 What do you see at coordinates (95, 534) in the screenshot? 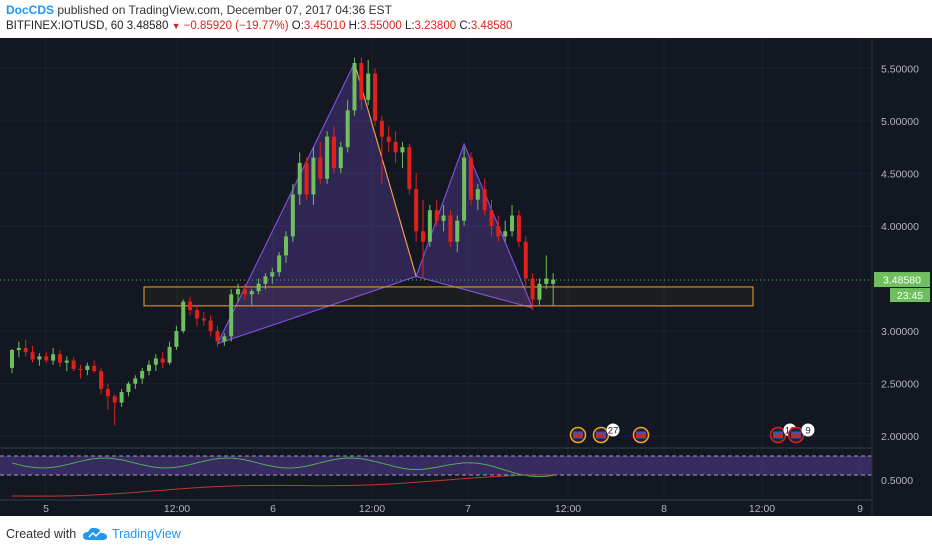
I see `tradingview-cloud-icon` at bounding box center [95, 534].